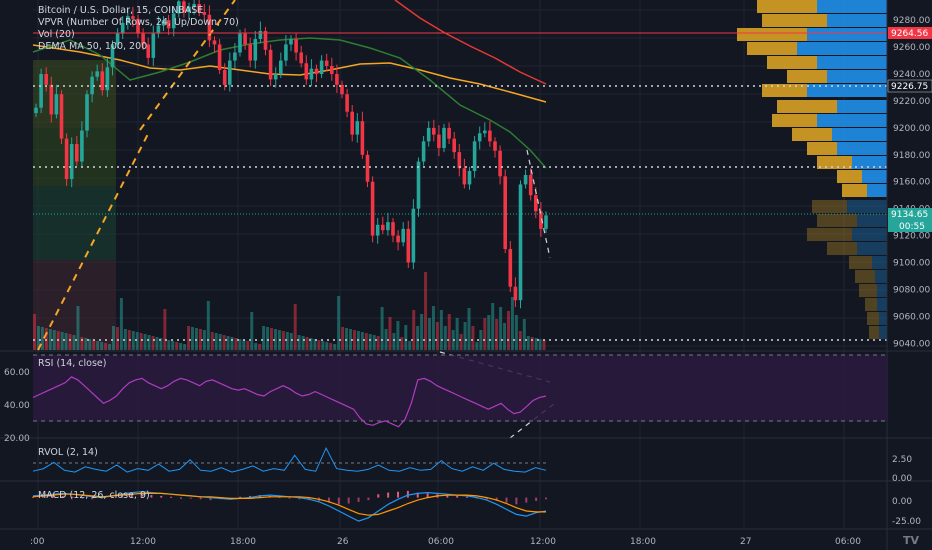 Image resolution: width=932 pixels, height=550 pixels. What do you see at coordinates (911, 102) in the screenshot?
I see `price-tick: 9220.00` at bounding box center [911, 102].